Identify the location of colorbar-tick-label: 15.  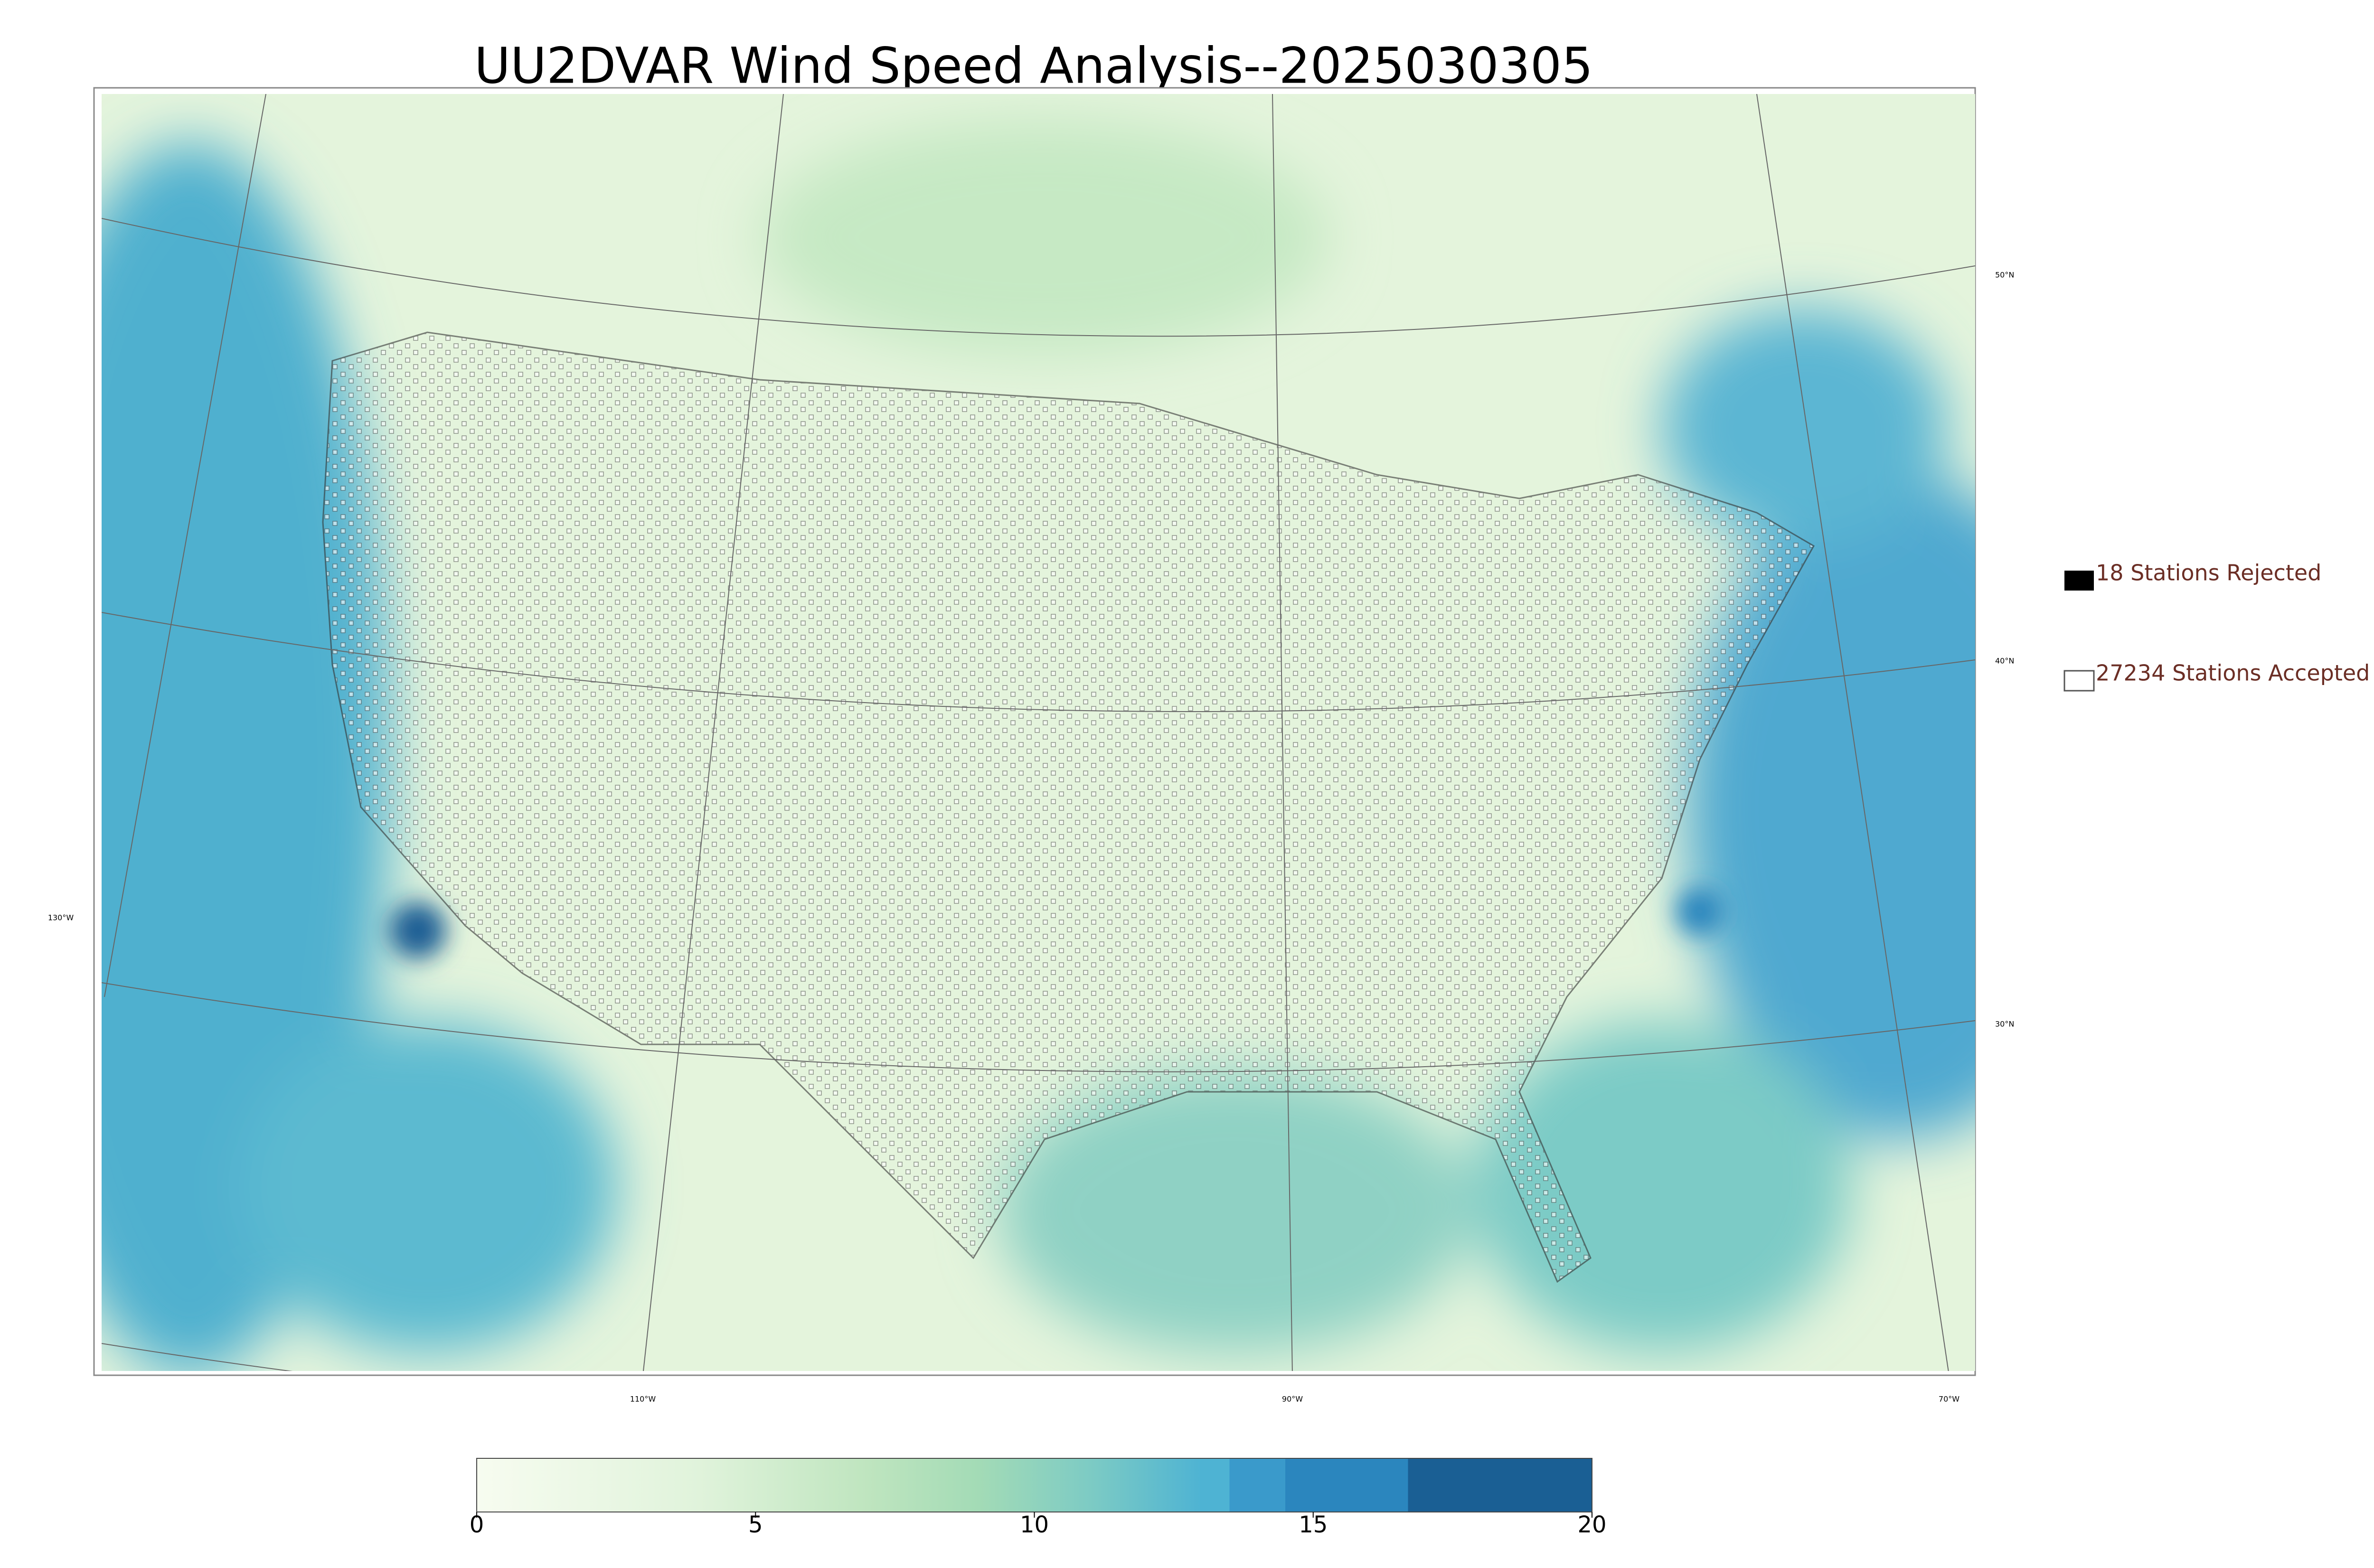
(1313, 1525).